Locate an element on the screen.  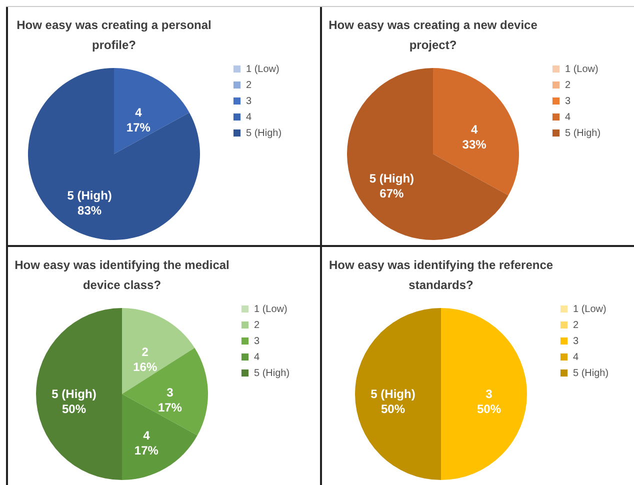
chart-title: How easy was creating a new device project? is located at coordinates (433, 35).